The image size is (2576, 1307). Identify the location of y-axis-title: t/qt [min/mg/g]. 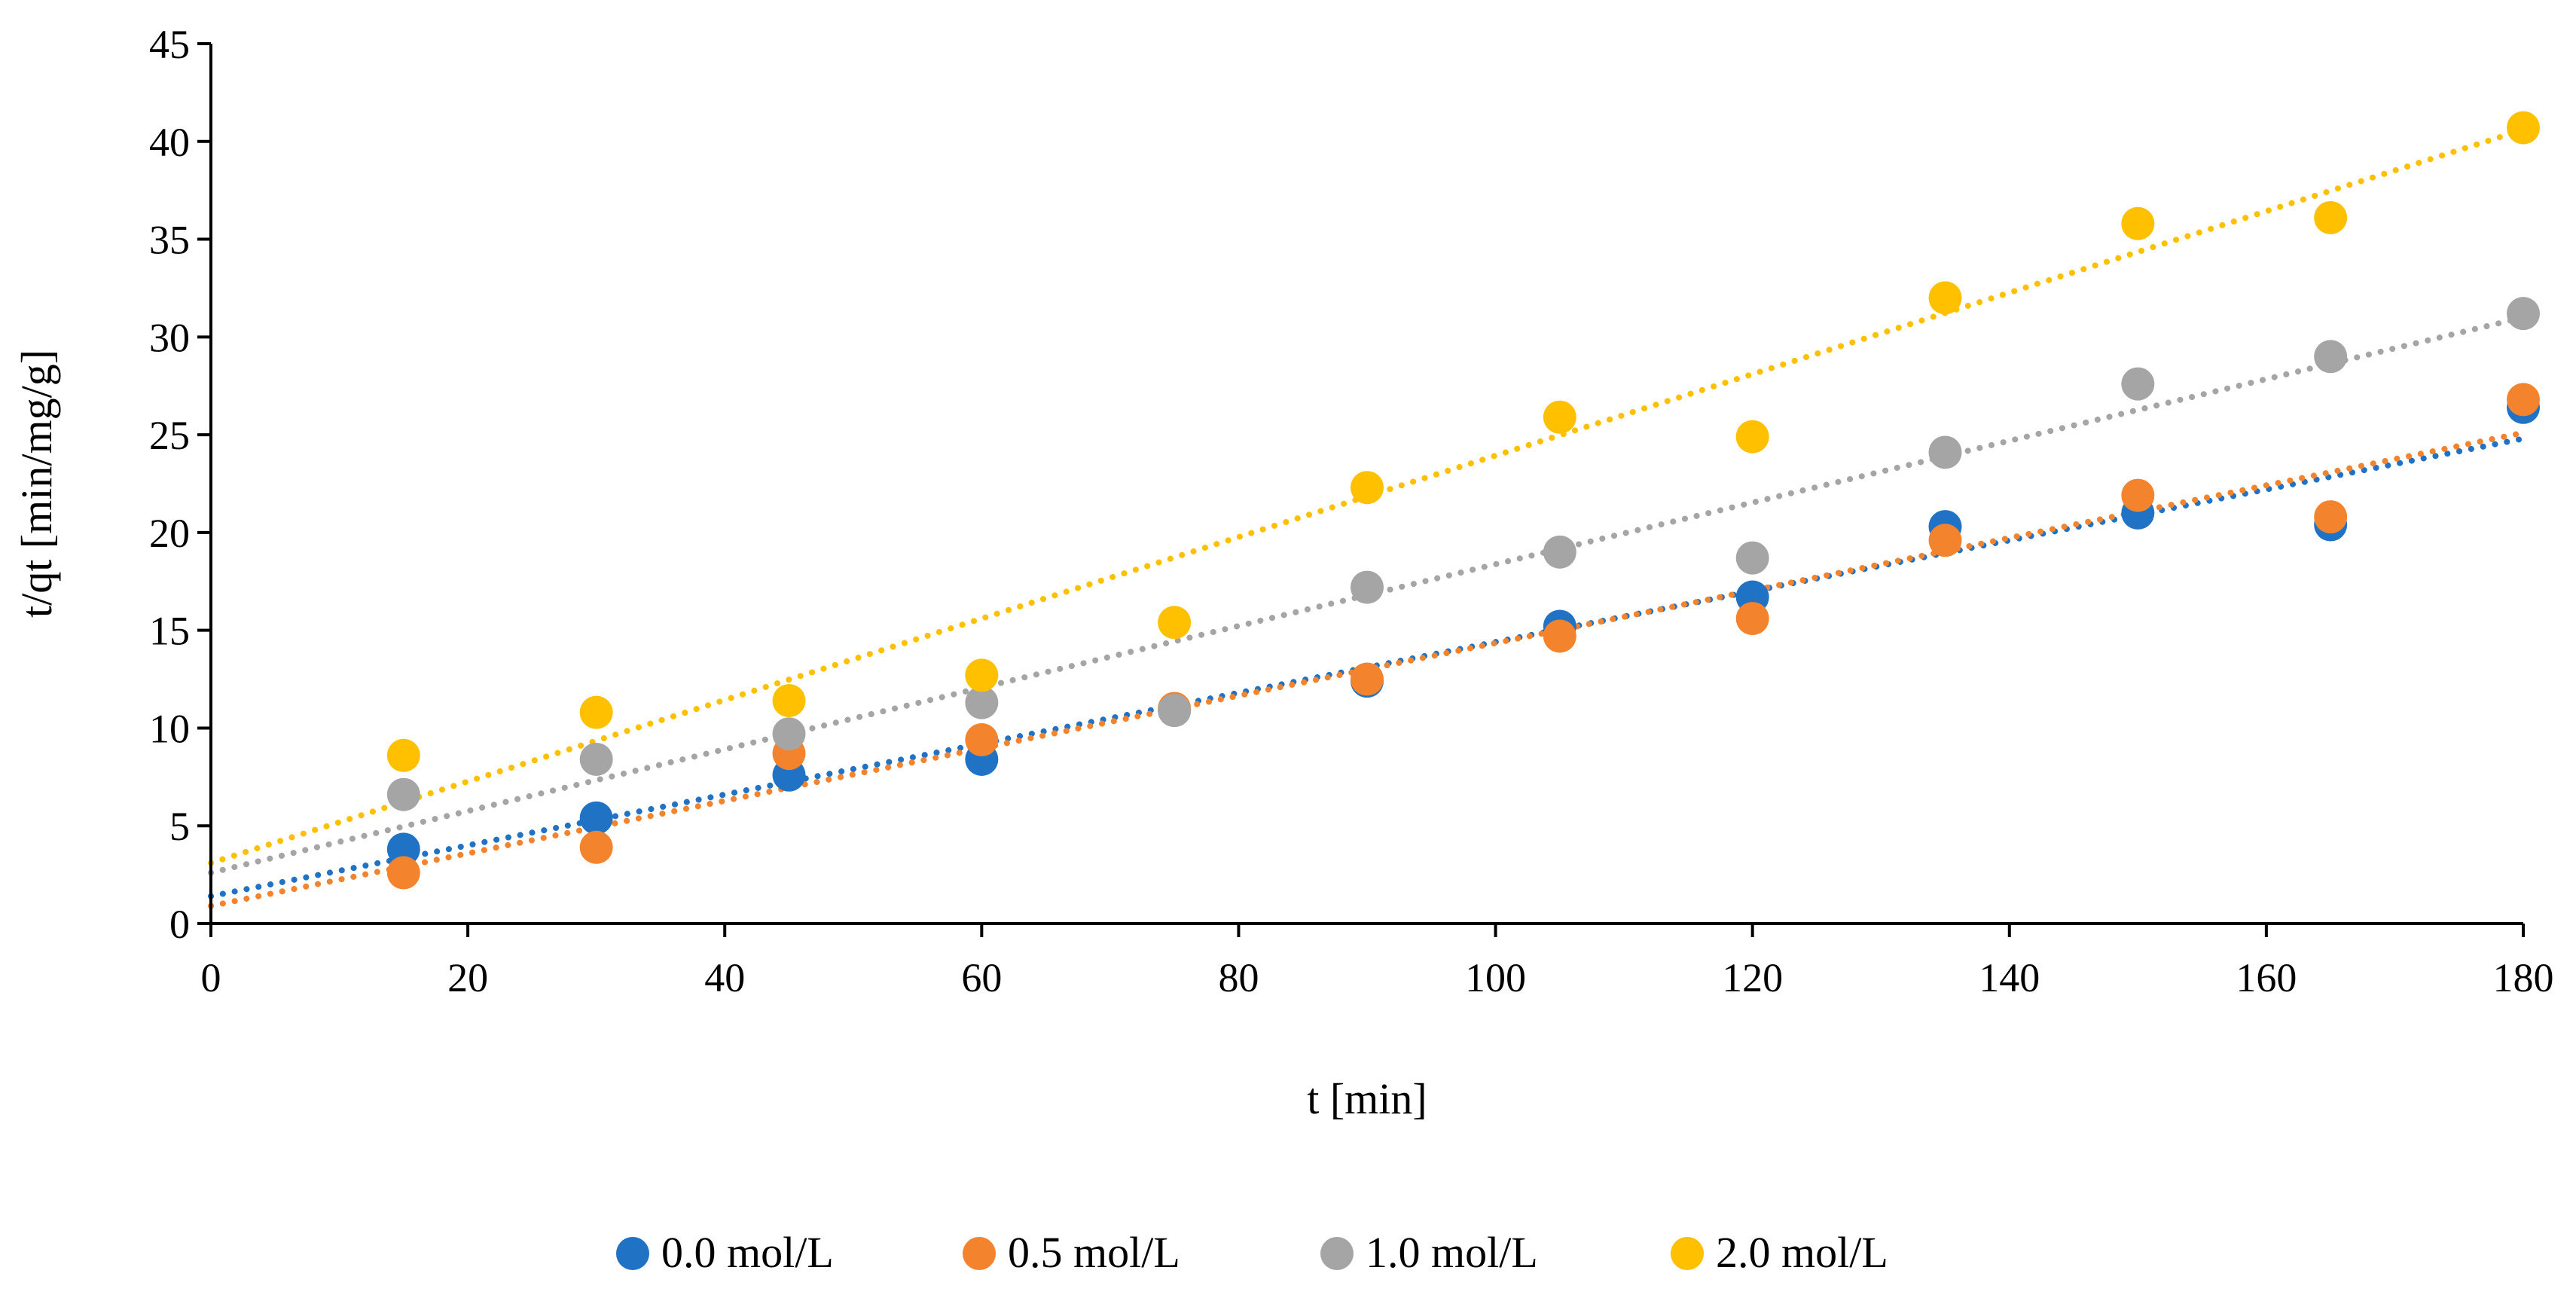
(36, 484).